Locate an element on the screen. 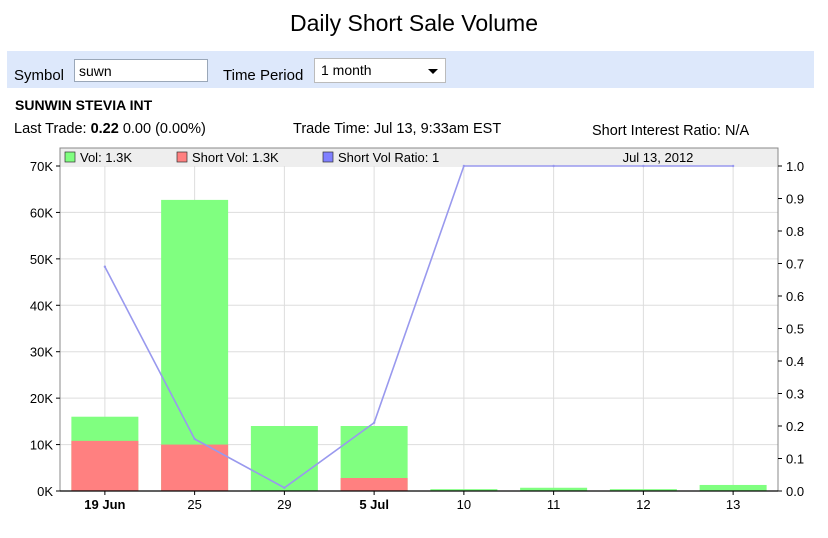  chevron-down-icon is located at coordinates (433, 71).